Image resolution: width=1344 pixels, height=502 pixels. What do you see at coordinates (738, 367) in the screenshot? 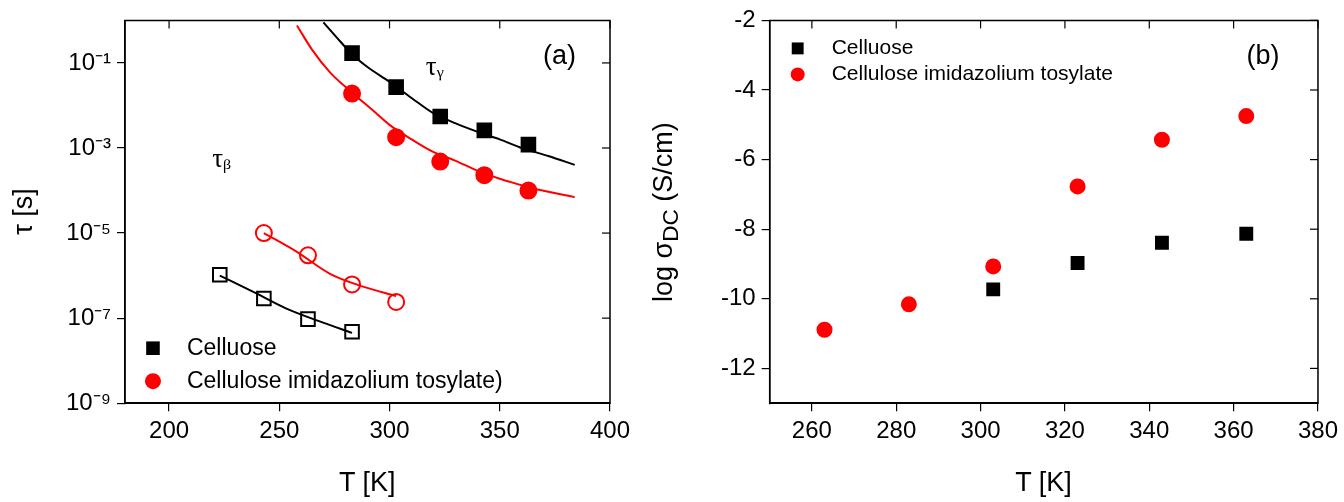
I see `y-tick-label: -12` at bounding box center [738, 367].